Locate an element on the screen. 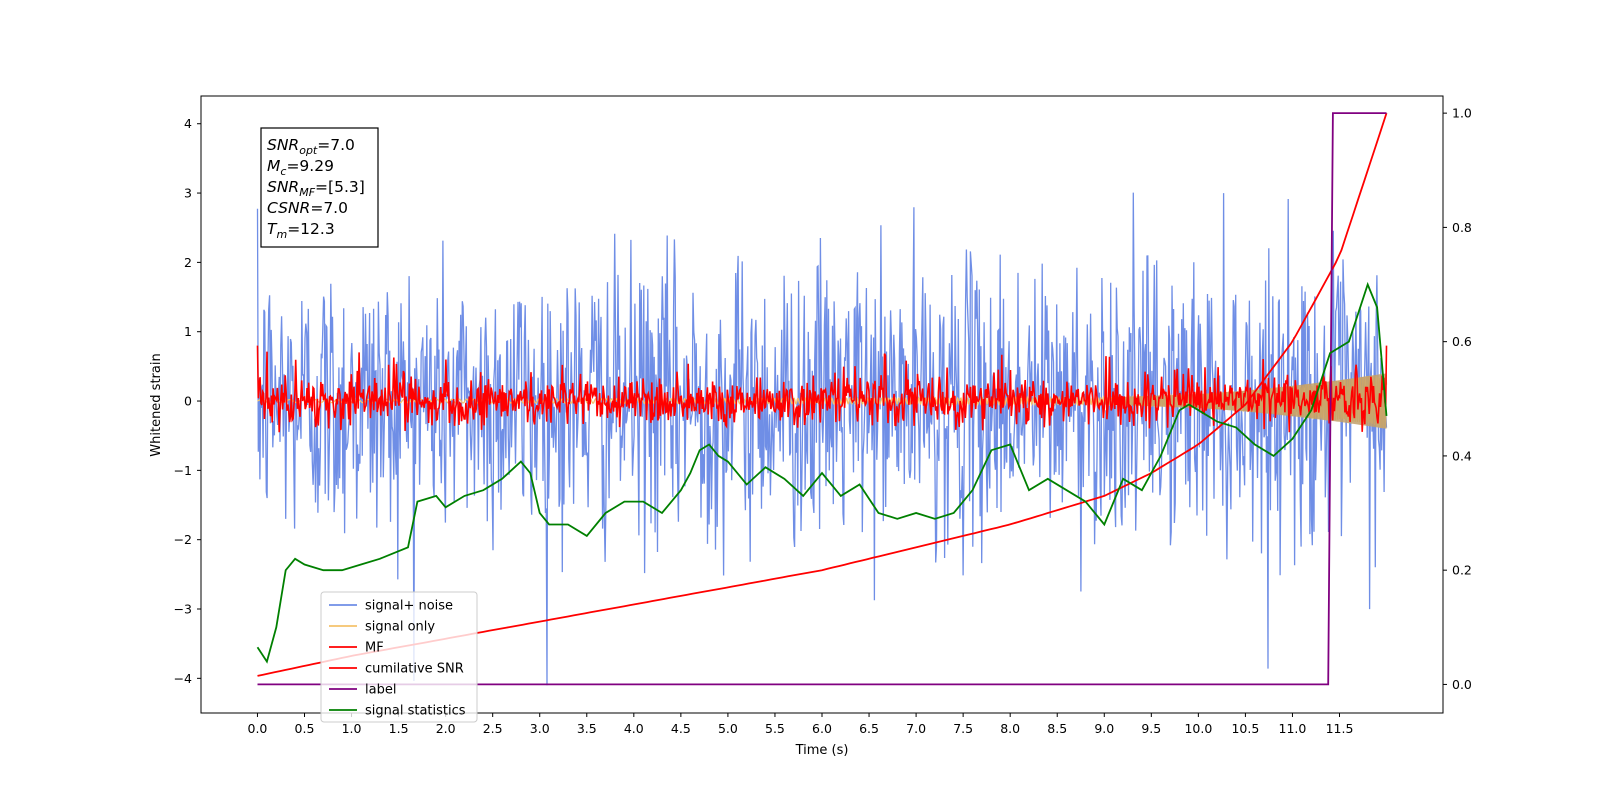 This screenshot has height=800, width=1600. y-tick-label: −2 is located at coordinates (183, 539).